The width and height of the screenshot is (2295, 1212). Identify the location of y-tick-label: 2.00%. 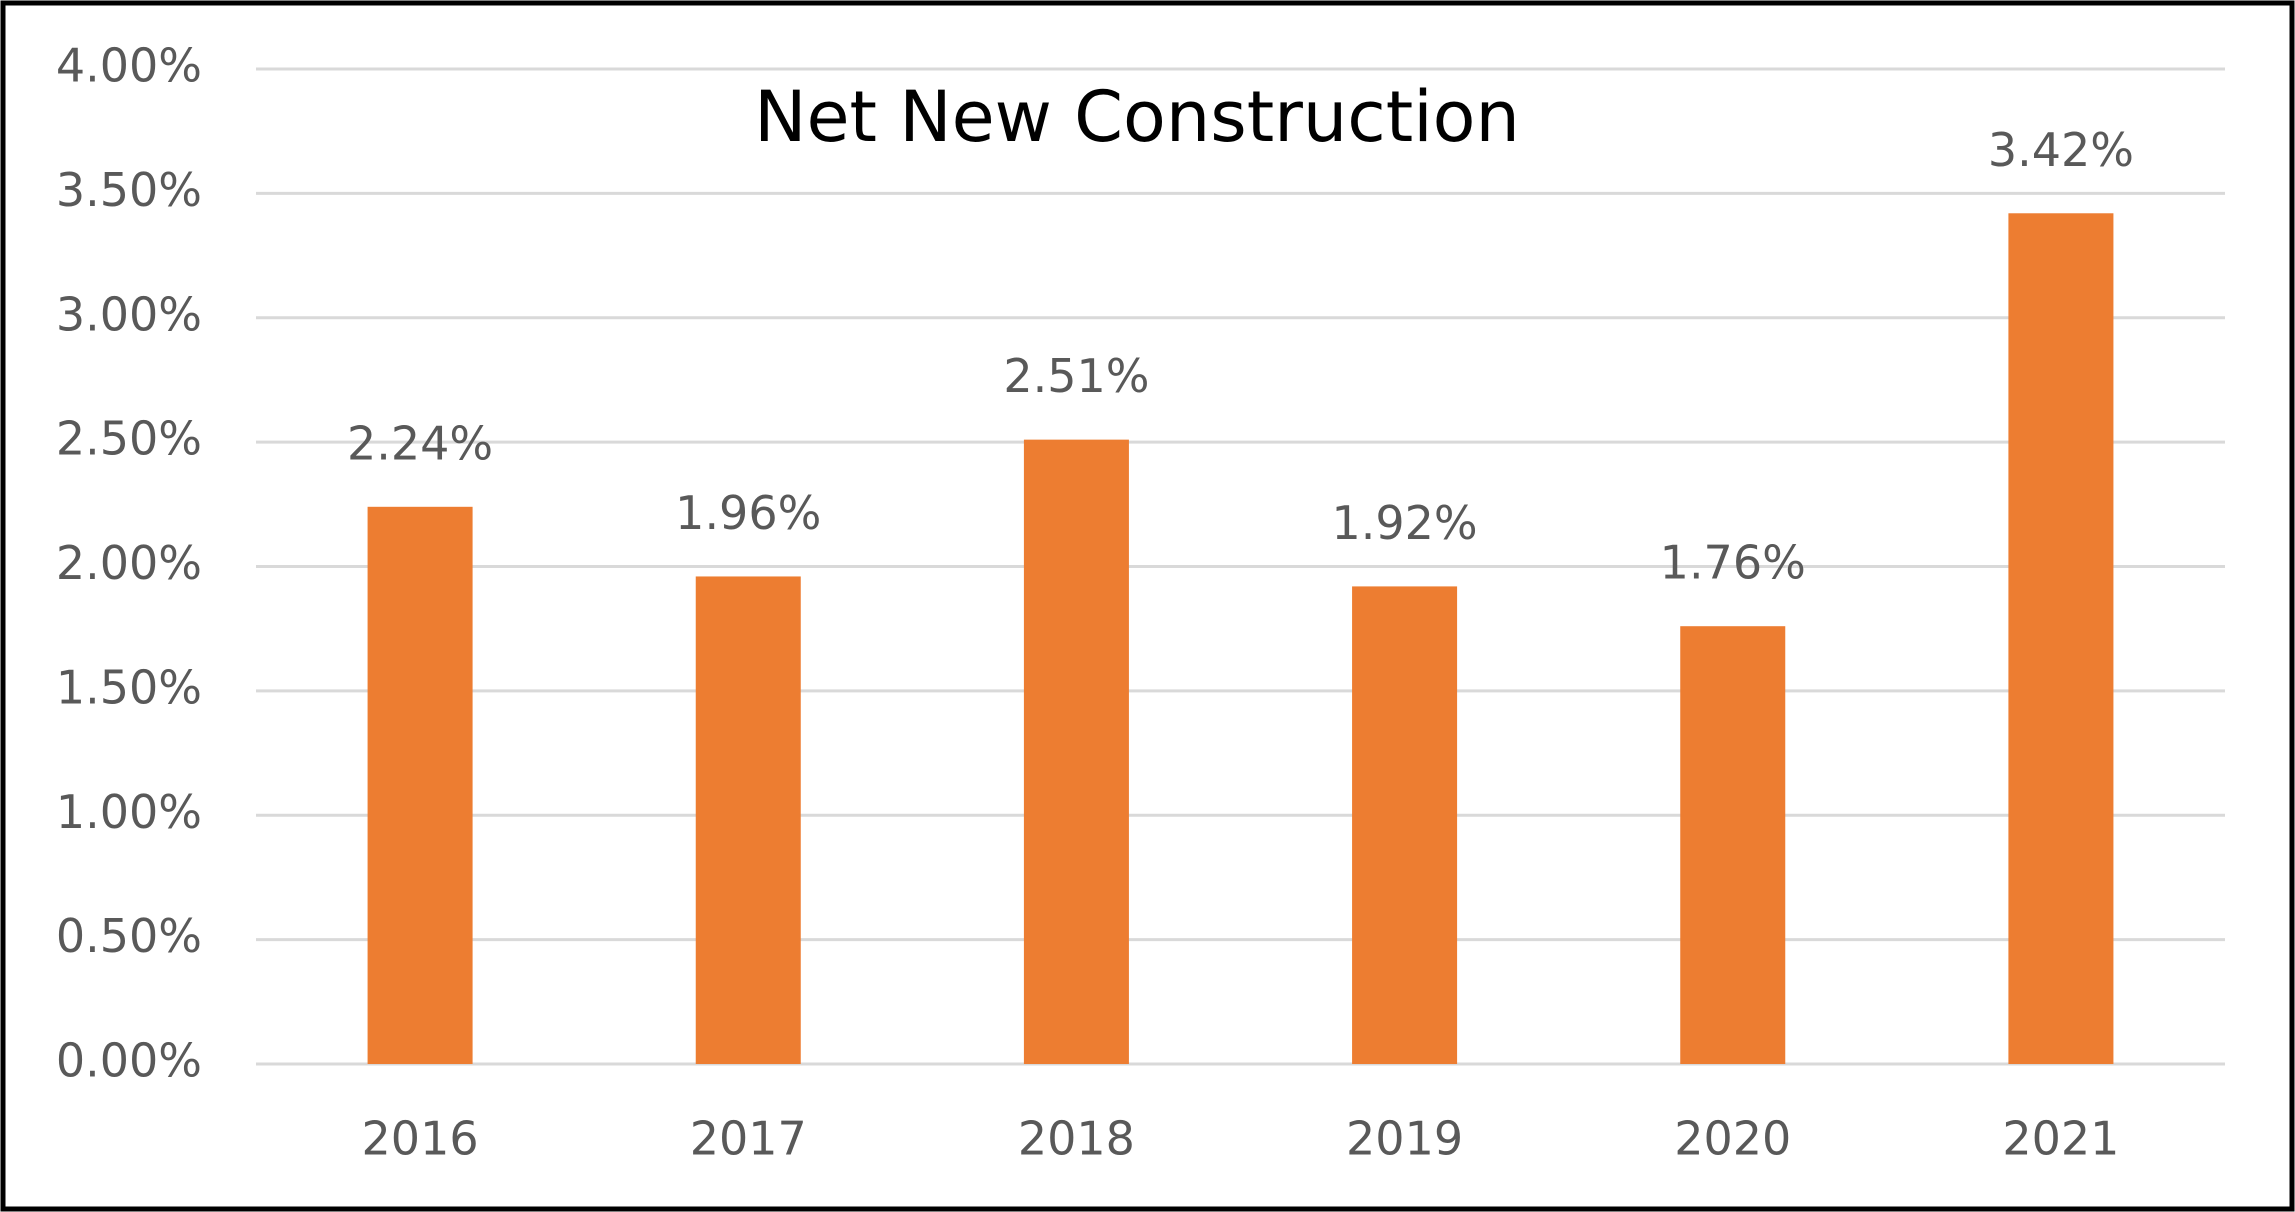
(129, 563).